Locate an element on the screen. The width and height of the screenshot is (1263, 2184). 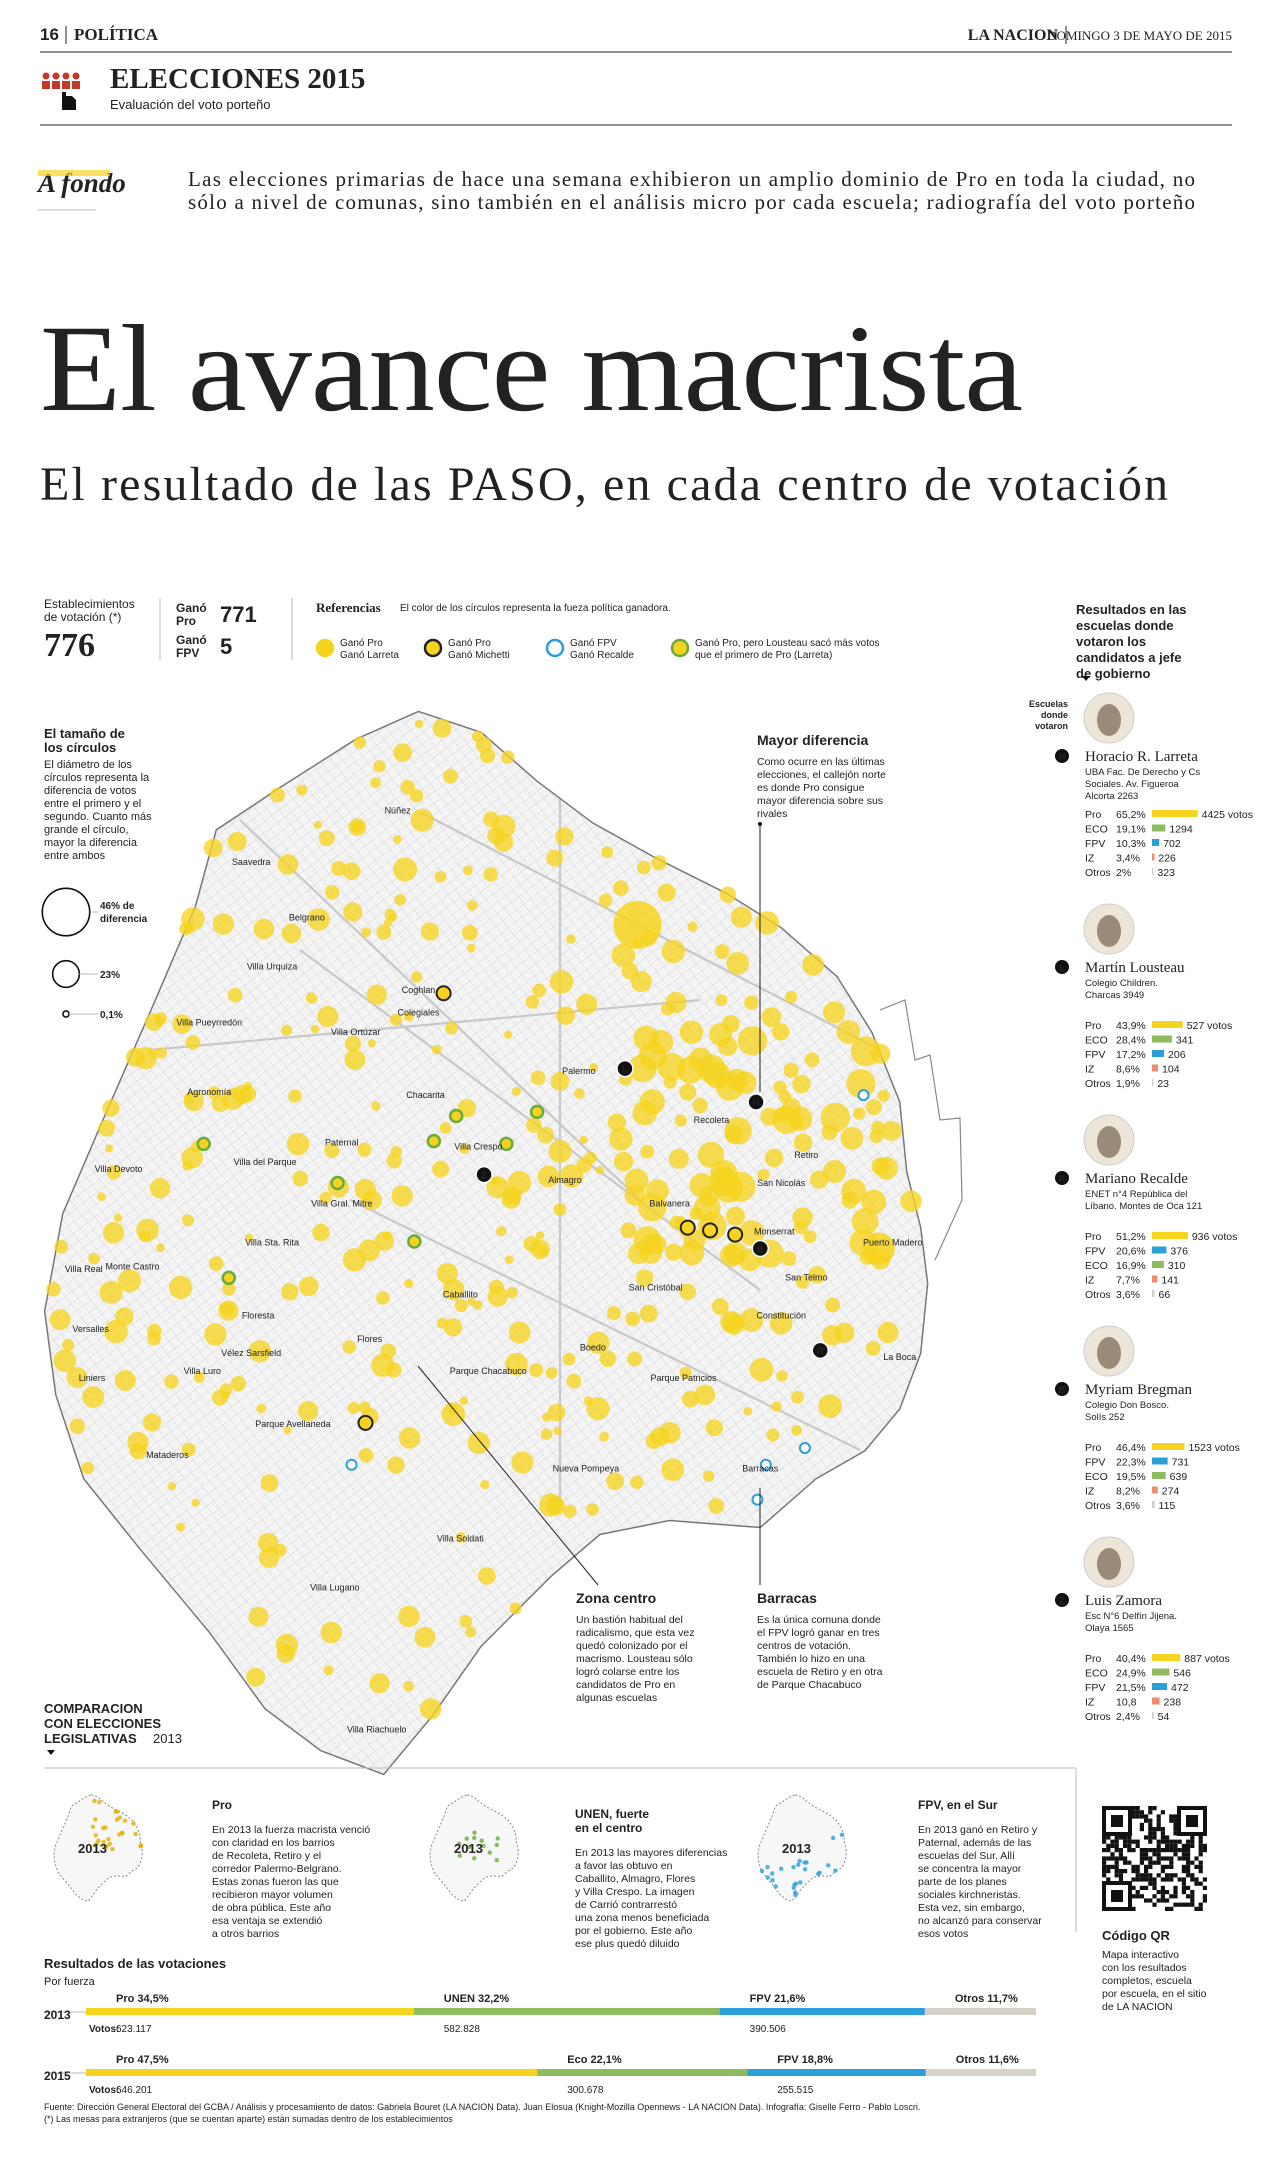
segment-votes: 390.506 is located at coordinates (768, 2029).